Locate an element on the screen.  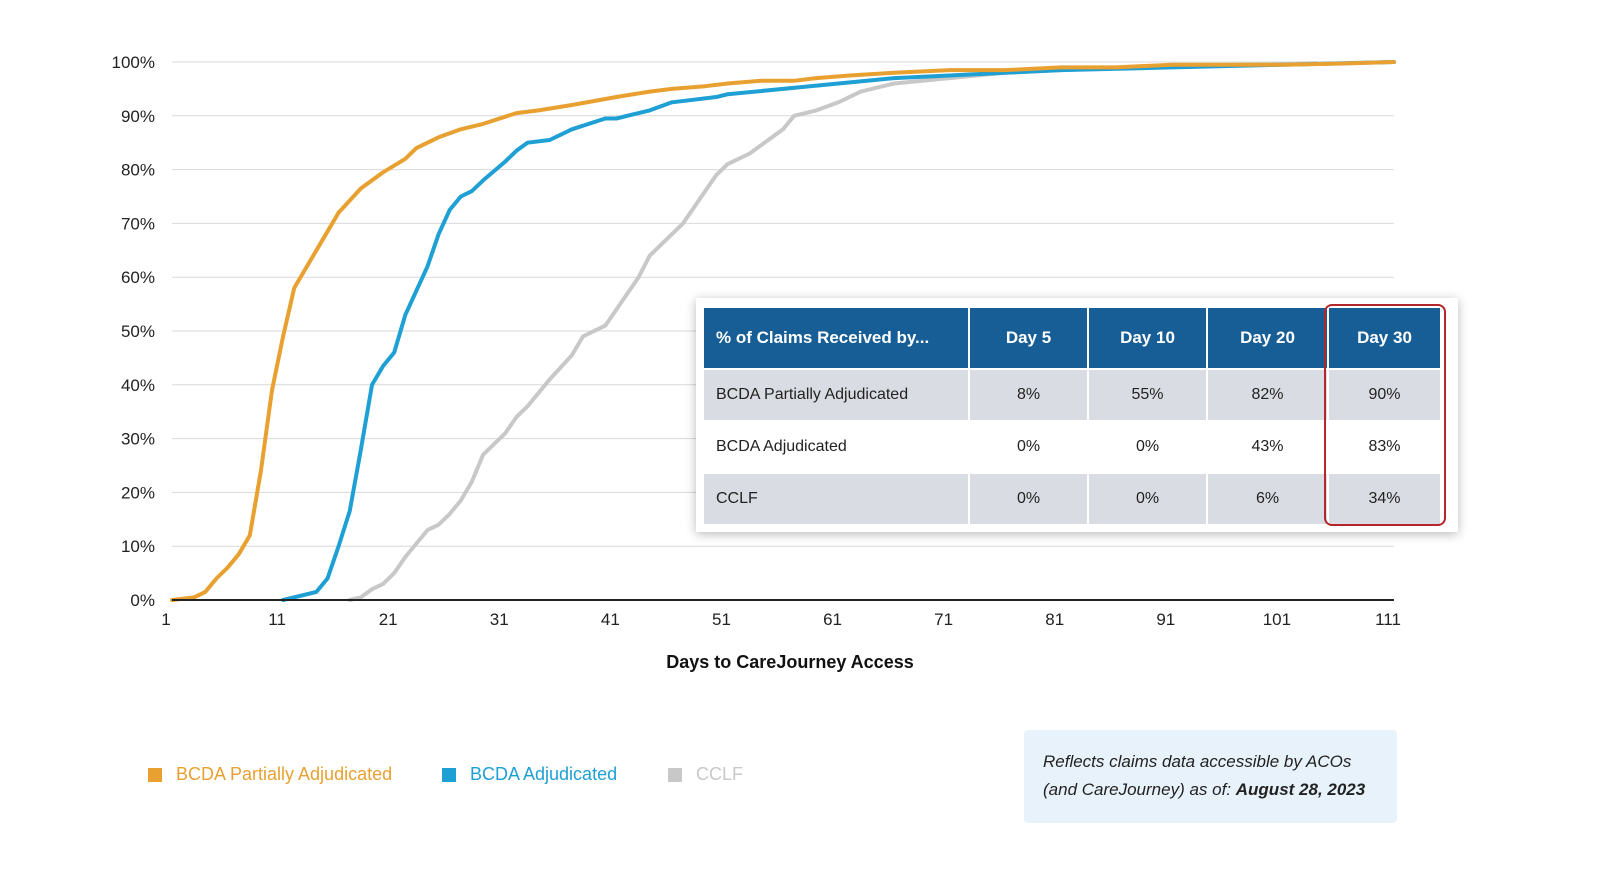
x-tick-label: 71 is located at coordinates (943, 619).